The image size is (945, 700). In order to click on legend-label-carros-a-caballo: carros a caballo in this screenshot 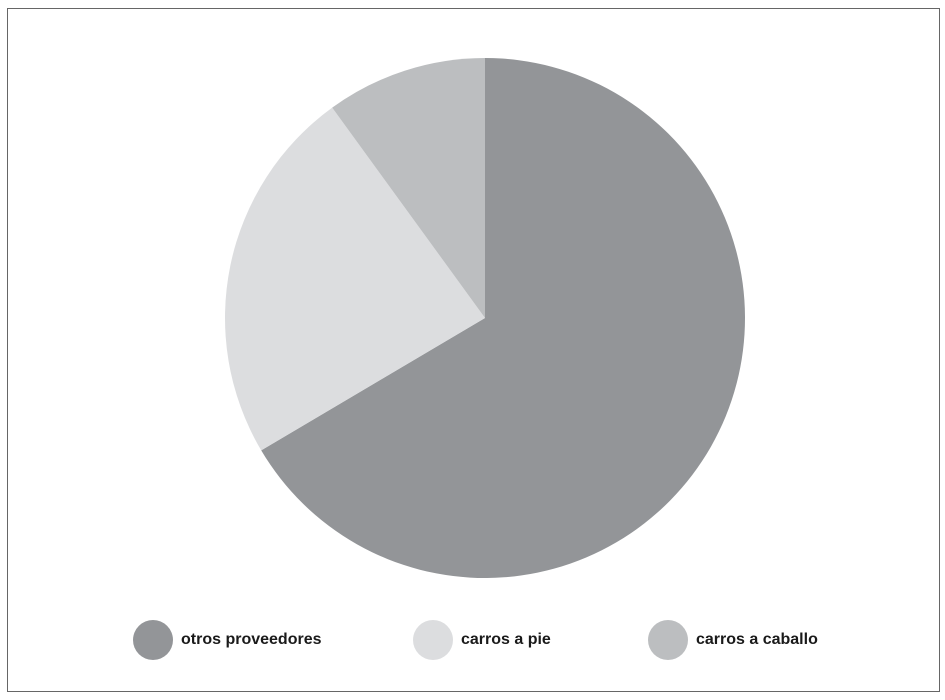, I will do `click(757, 639)`.